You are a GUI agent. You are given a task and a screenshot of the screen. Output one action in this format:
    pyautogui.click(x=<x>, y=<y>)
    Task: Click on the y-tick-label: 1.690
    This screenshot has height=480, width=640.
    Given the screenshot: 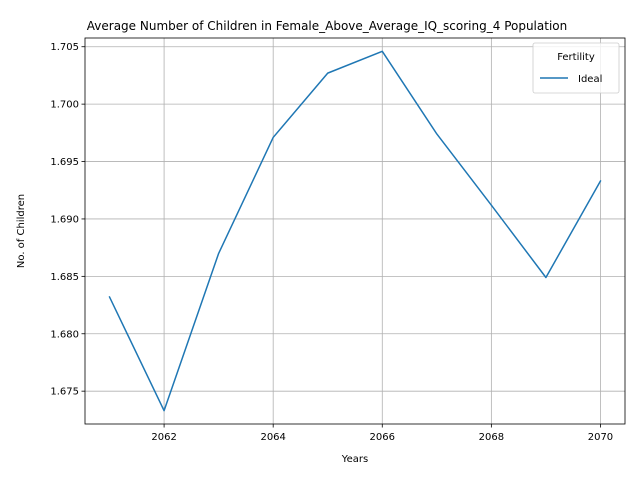 What is the action you would take?
    pyautogui.click(x=64, y=219)
    